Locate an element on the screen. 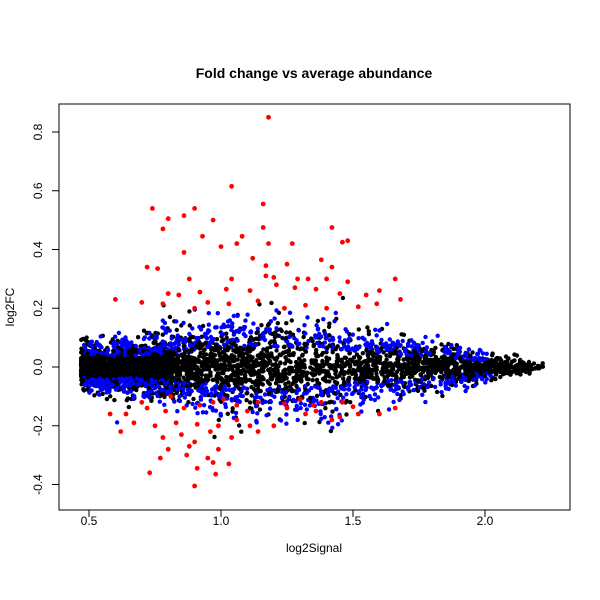 The image size is (600, 600). x-tick-label: 2.0 is located at coordinates (485, 521).